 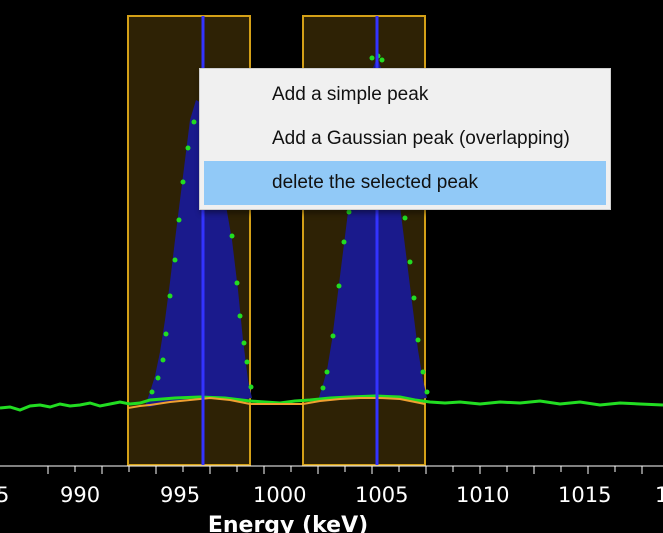 What do you see at coordinates (180, 495) in the screenshot?
I see `x-tick-label: 995` at bounding box center [180, 495].